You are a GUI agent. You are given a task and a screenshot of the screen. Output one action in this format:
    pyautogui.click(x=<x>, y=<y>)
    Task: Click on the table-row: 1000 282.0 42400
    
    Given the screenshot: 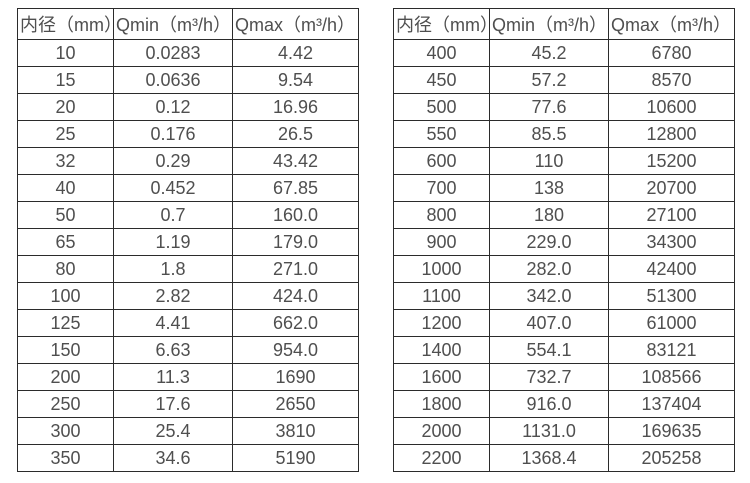 What is the action you would take?
    pyautogui.click(x=564, y=269)
    